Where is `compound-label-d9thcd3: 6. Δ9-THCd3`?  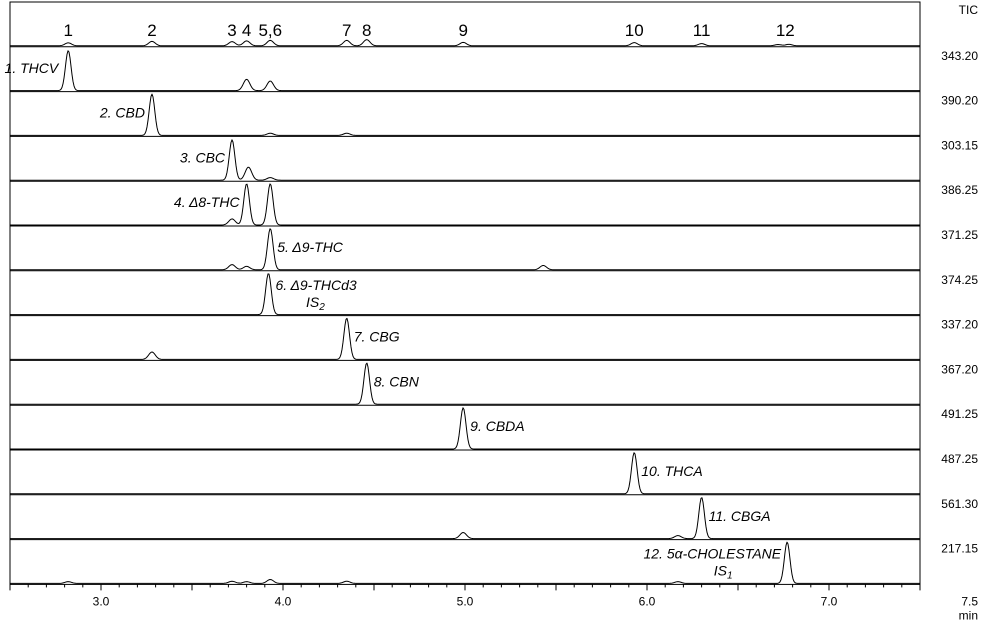 compound-label-d9thcd3: 6. Δ9-THCd3 is located at coordinates (315, 285).